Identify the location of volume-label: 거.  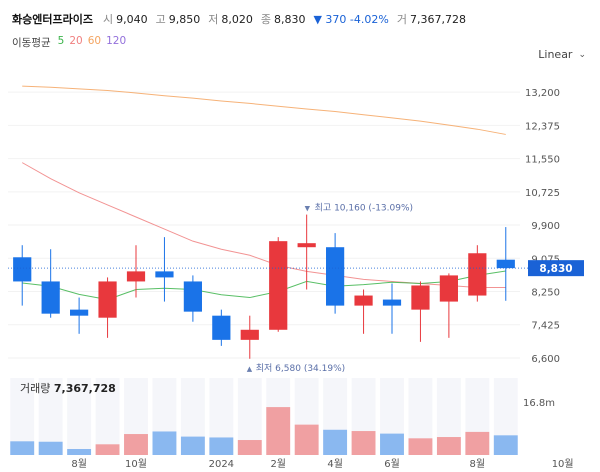
(401, 19).